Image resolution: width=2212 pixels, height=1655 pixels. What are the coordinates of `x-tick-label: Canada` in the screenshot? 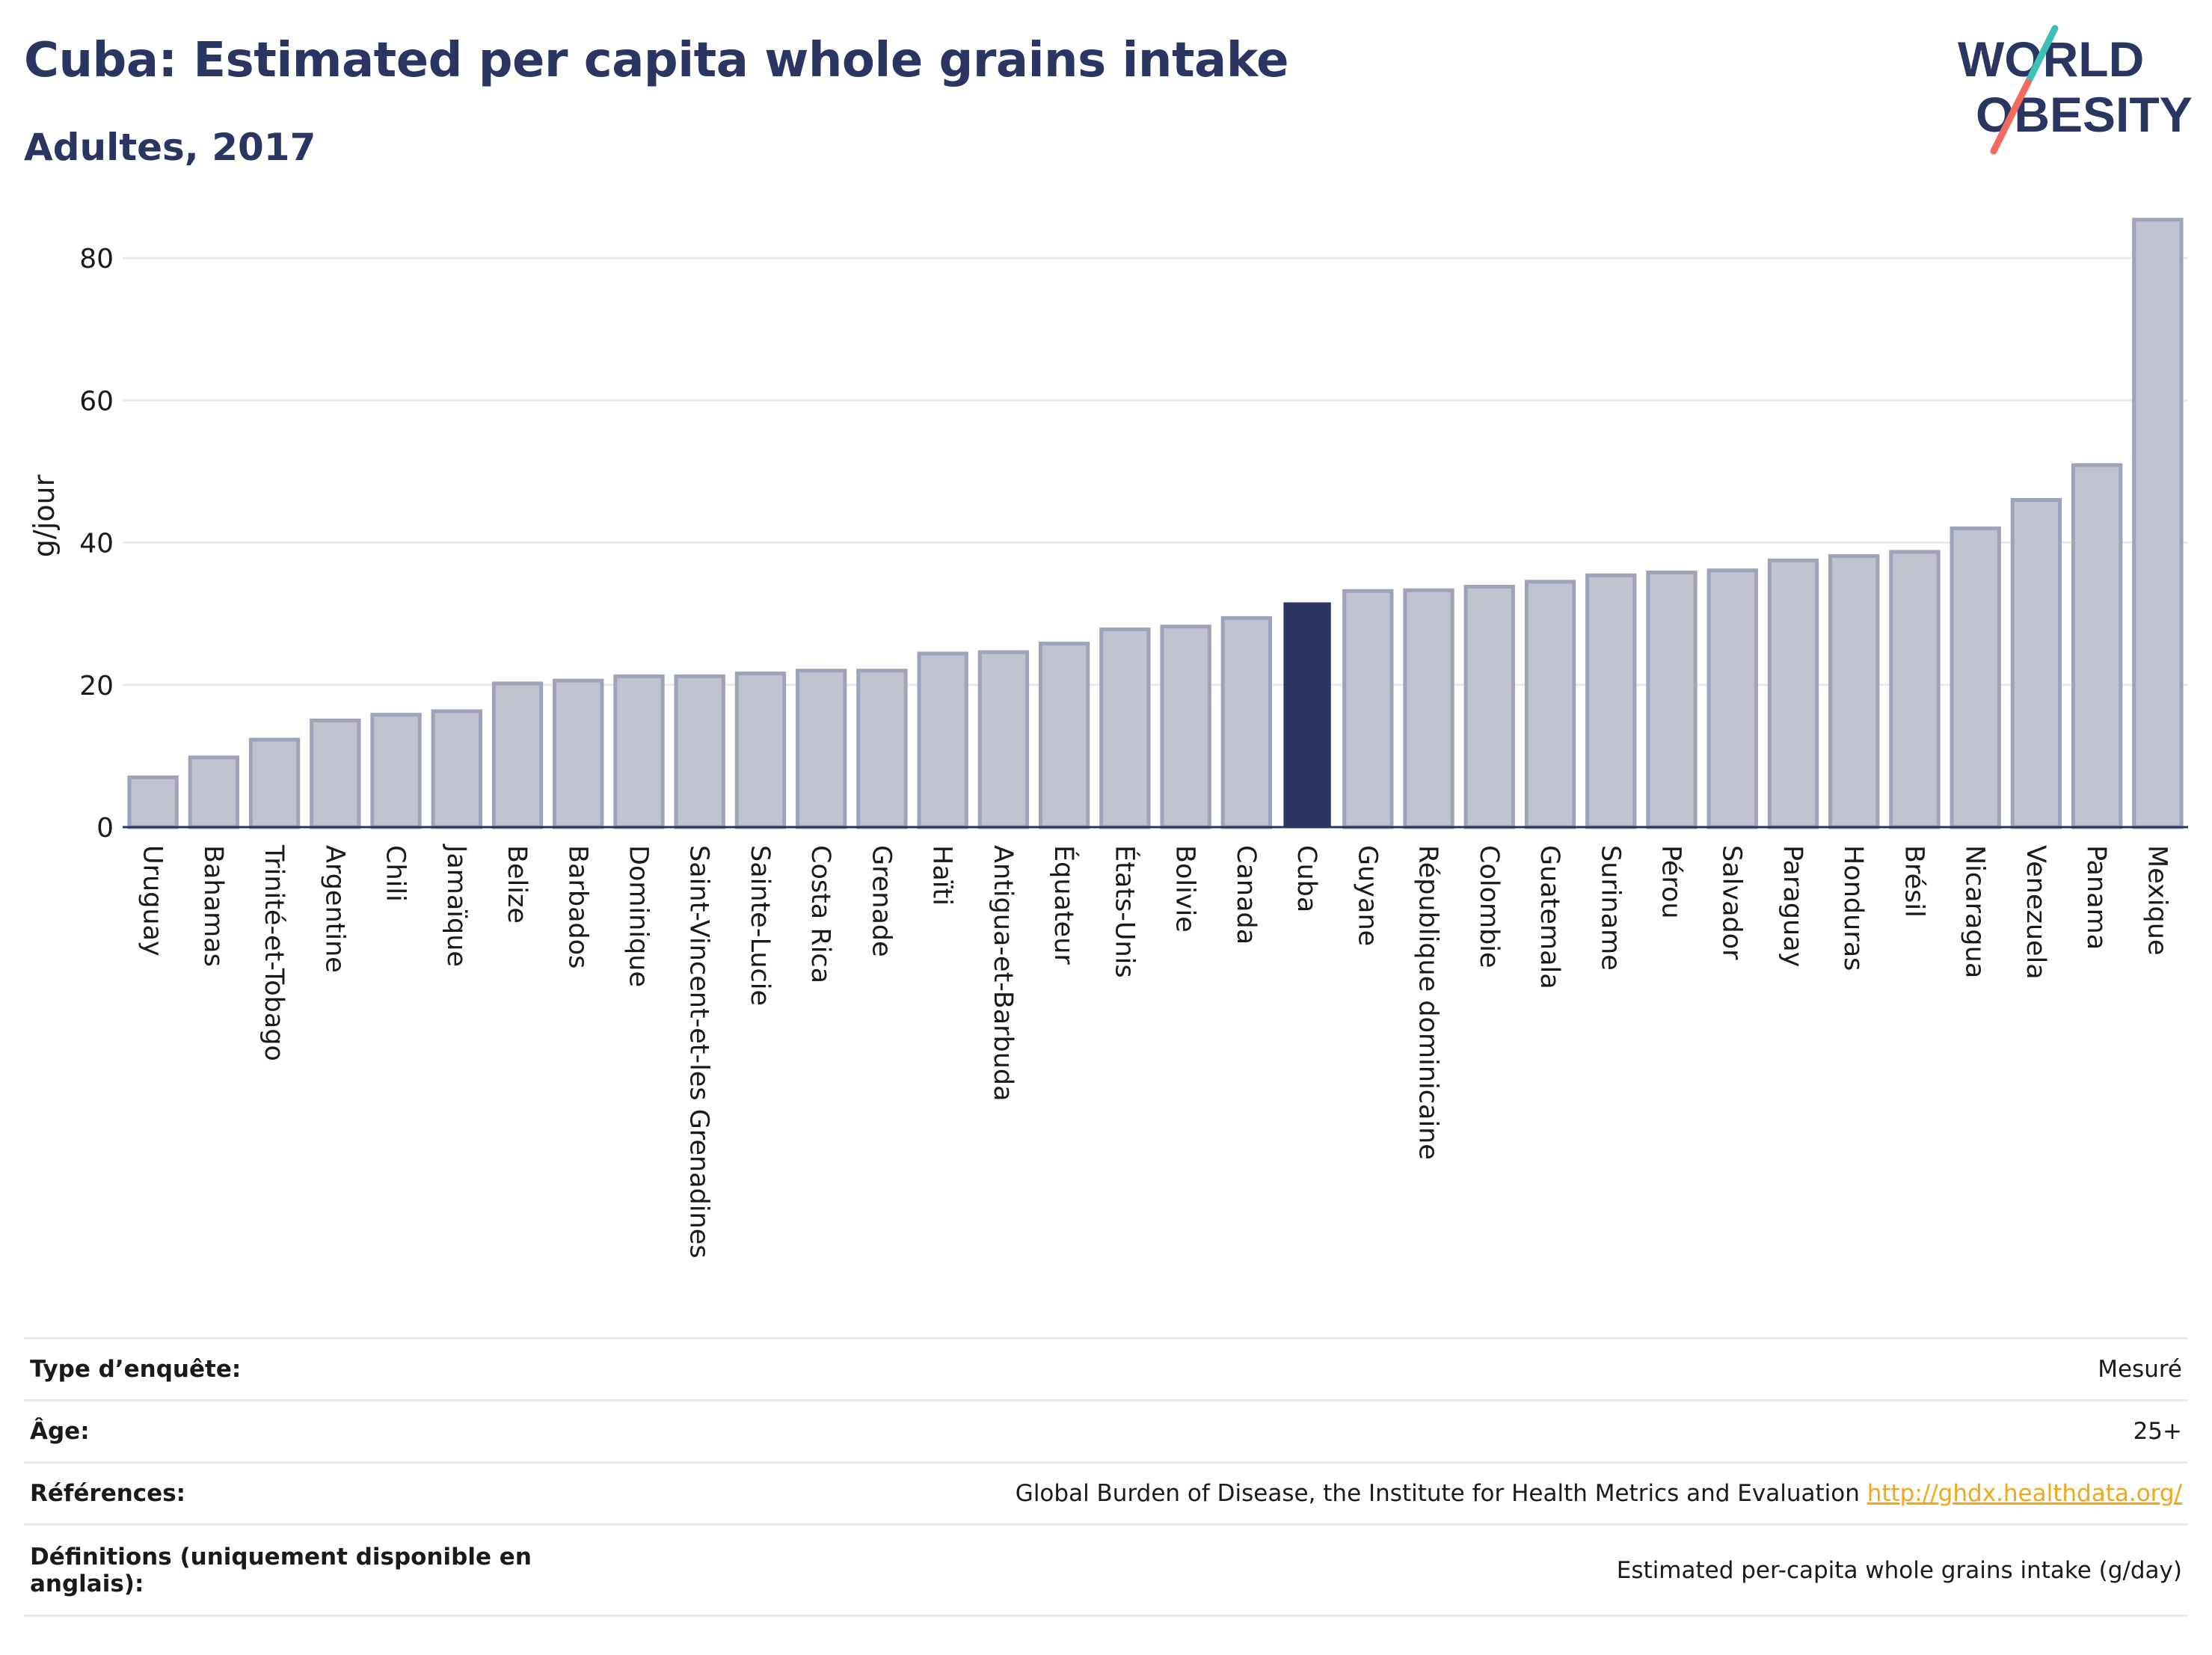 It's located at (1246, 895).